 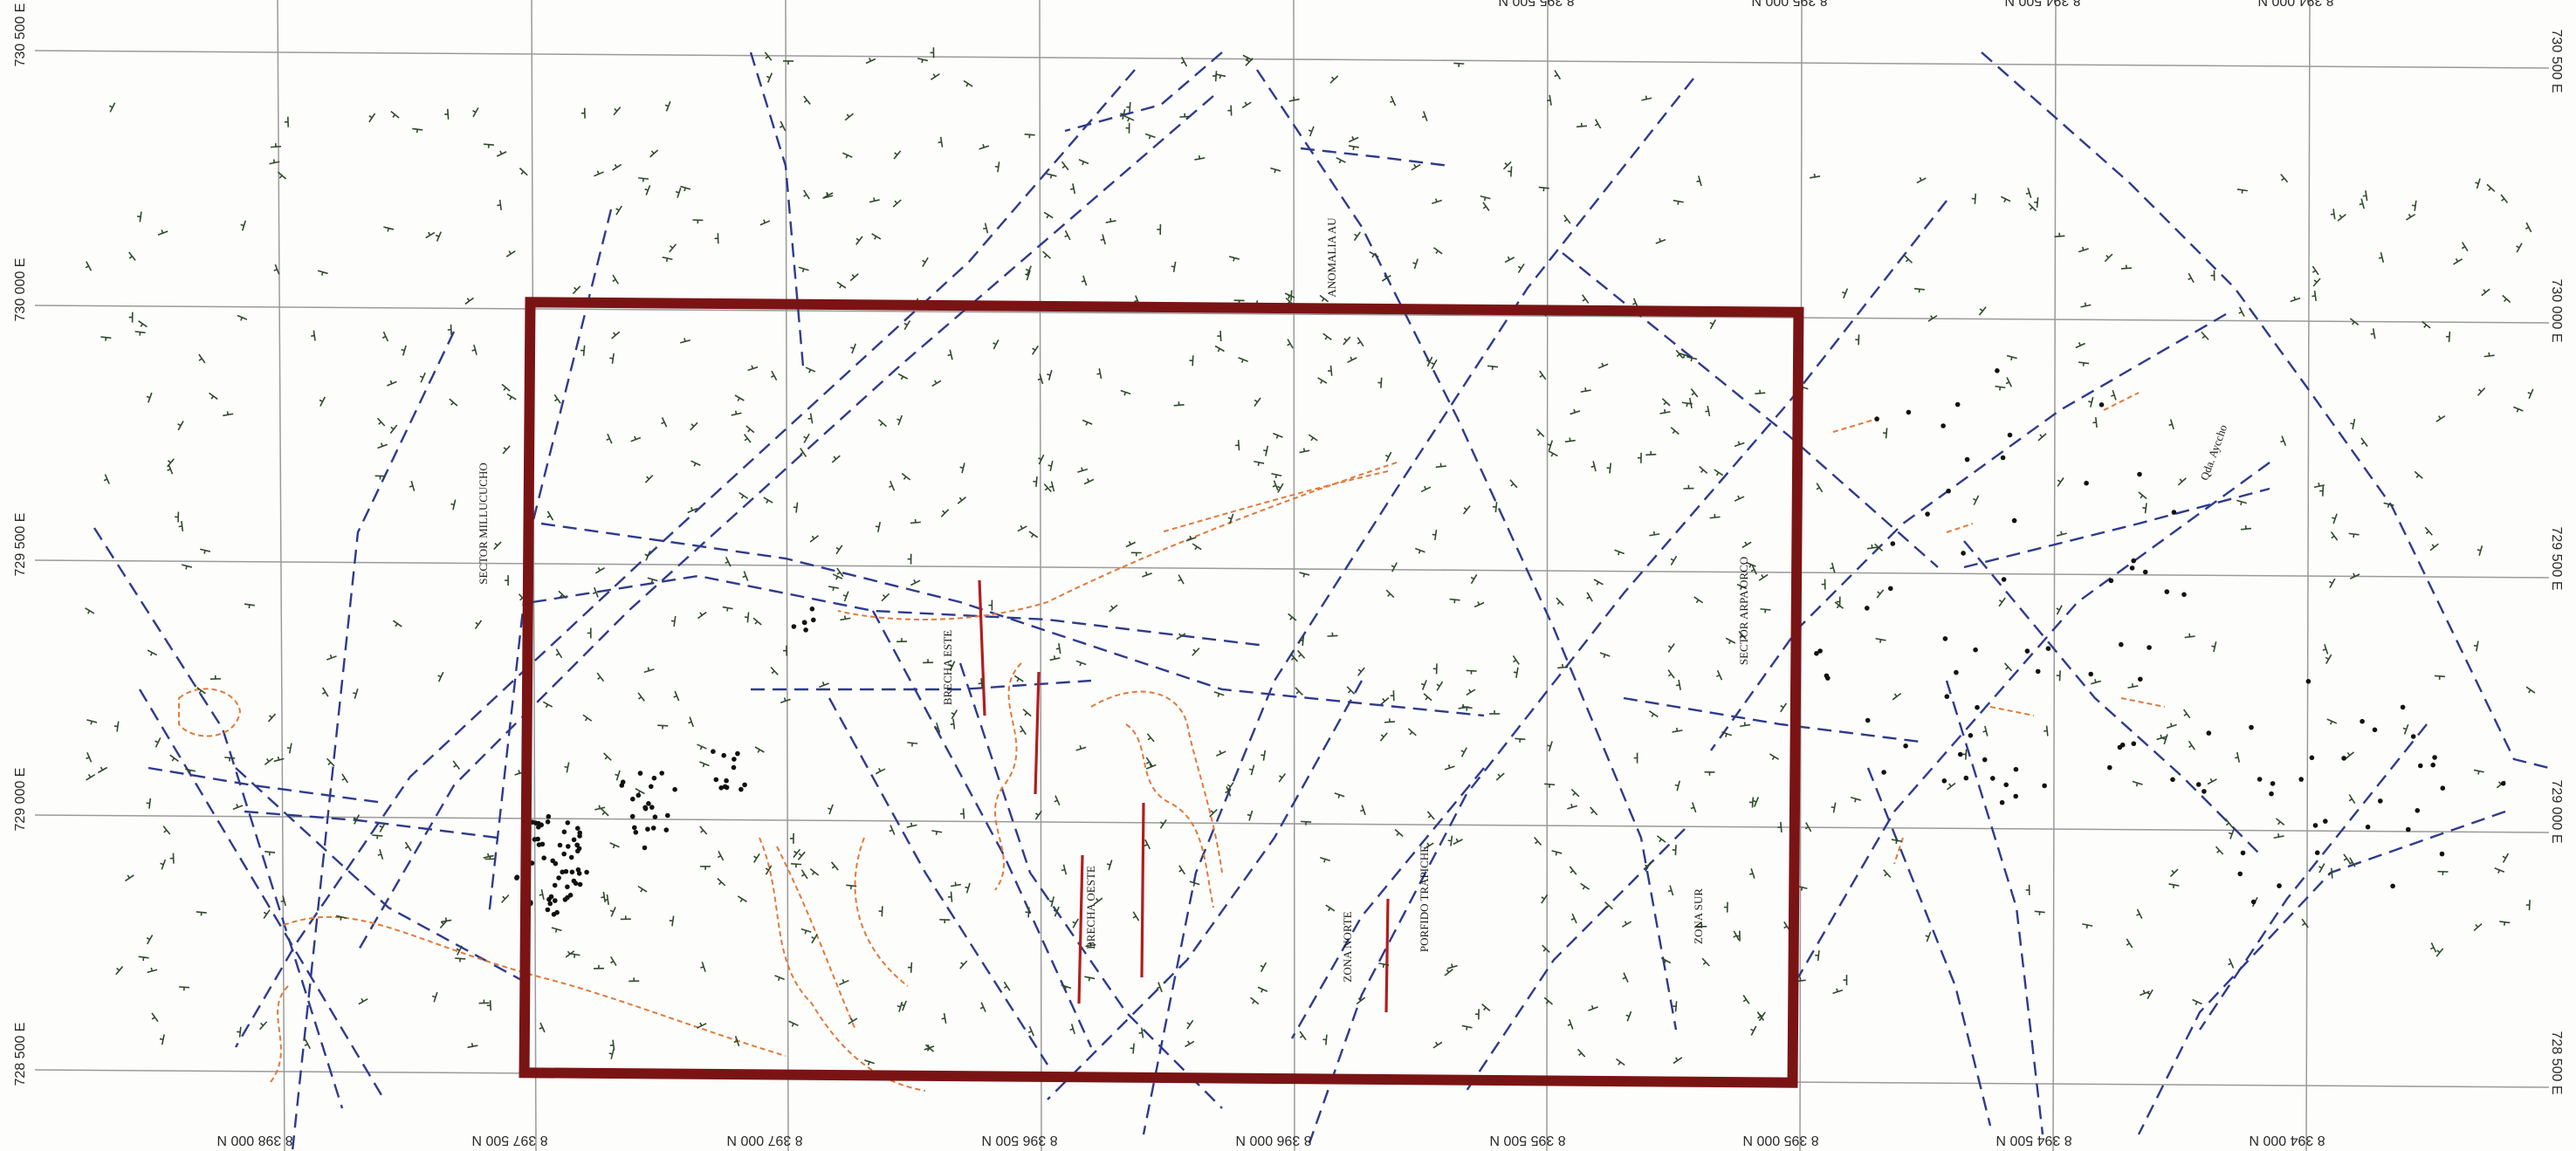 I want to click on grid-line-h, so click(x=1292, y=314).